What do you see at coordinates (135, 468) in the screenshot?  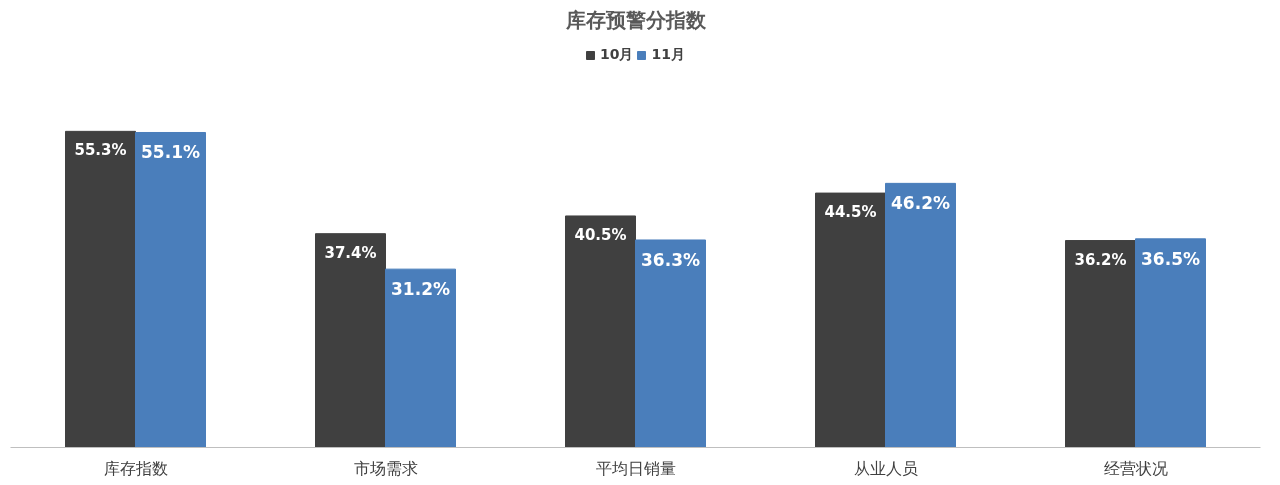 I see `x-tick-label: 库存指数` at bounding box center [135, 468].